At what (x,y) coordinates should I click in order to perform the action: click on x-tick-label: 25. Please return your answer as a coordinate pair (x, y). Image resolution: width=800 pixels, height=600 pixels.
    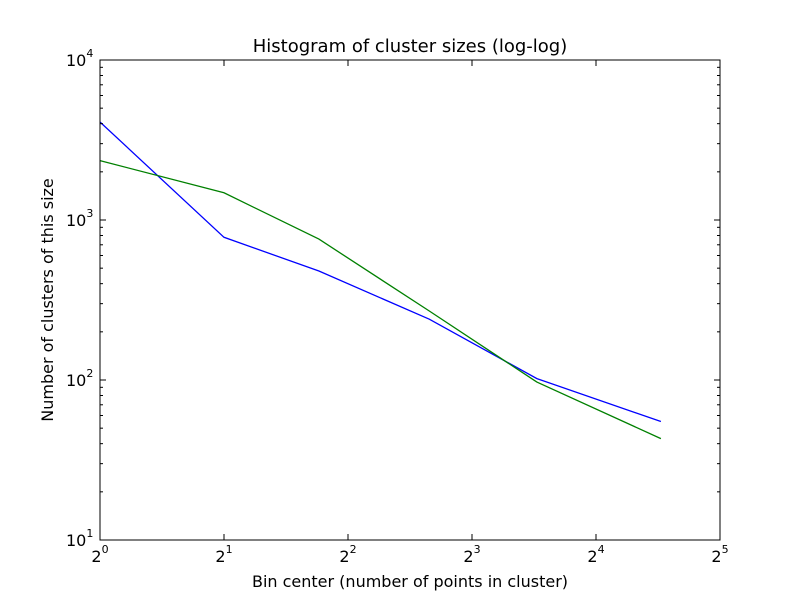
    Looking at the image, I should click on (719, 554).